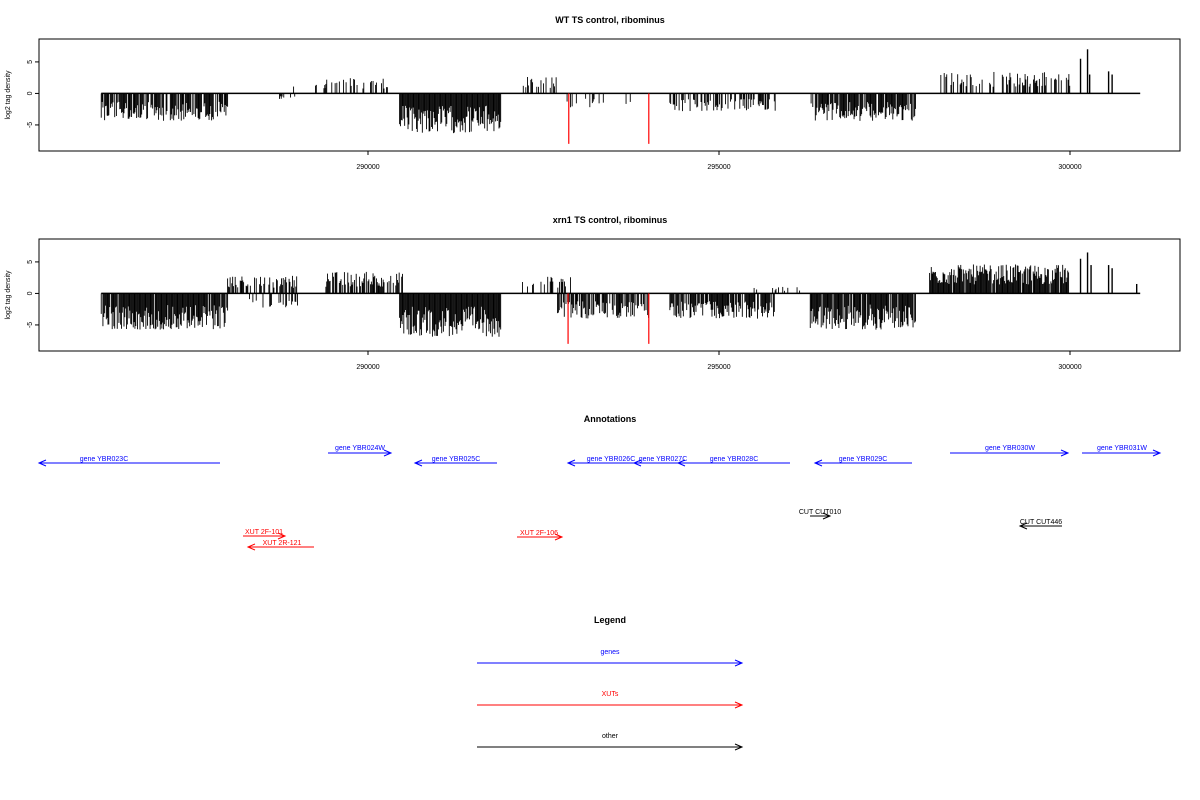 The height and width of the screenshot is (800, 1200). What do you see at coordinates (104, 459) in the screenshot?
I see `gene-label: gene YBR023C` at bounding box center [104, 459].